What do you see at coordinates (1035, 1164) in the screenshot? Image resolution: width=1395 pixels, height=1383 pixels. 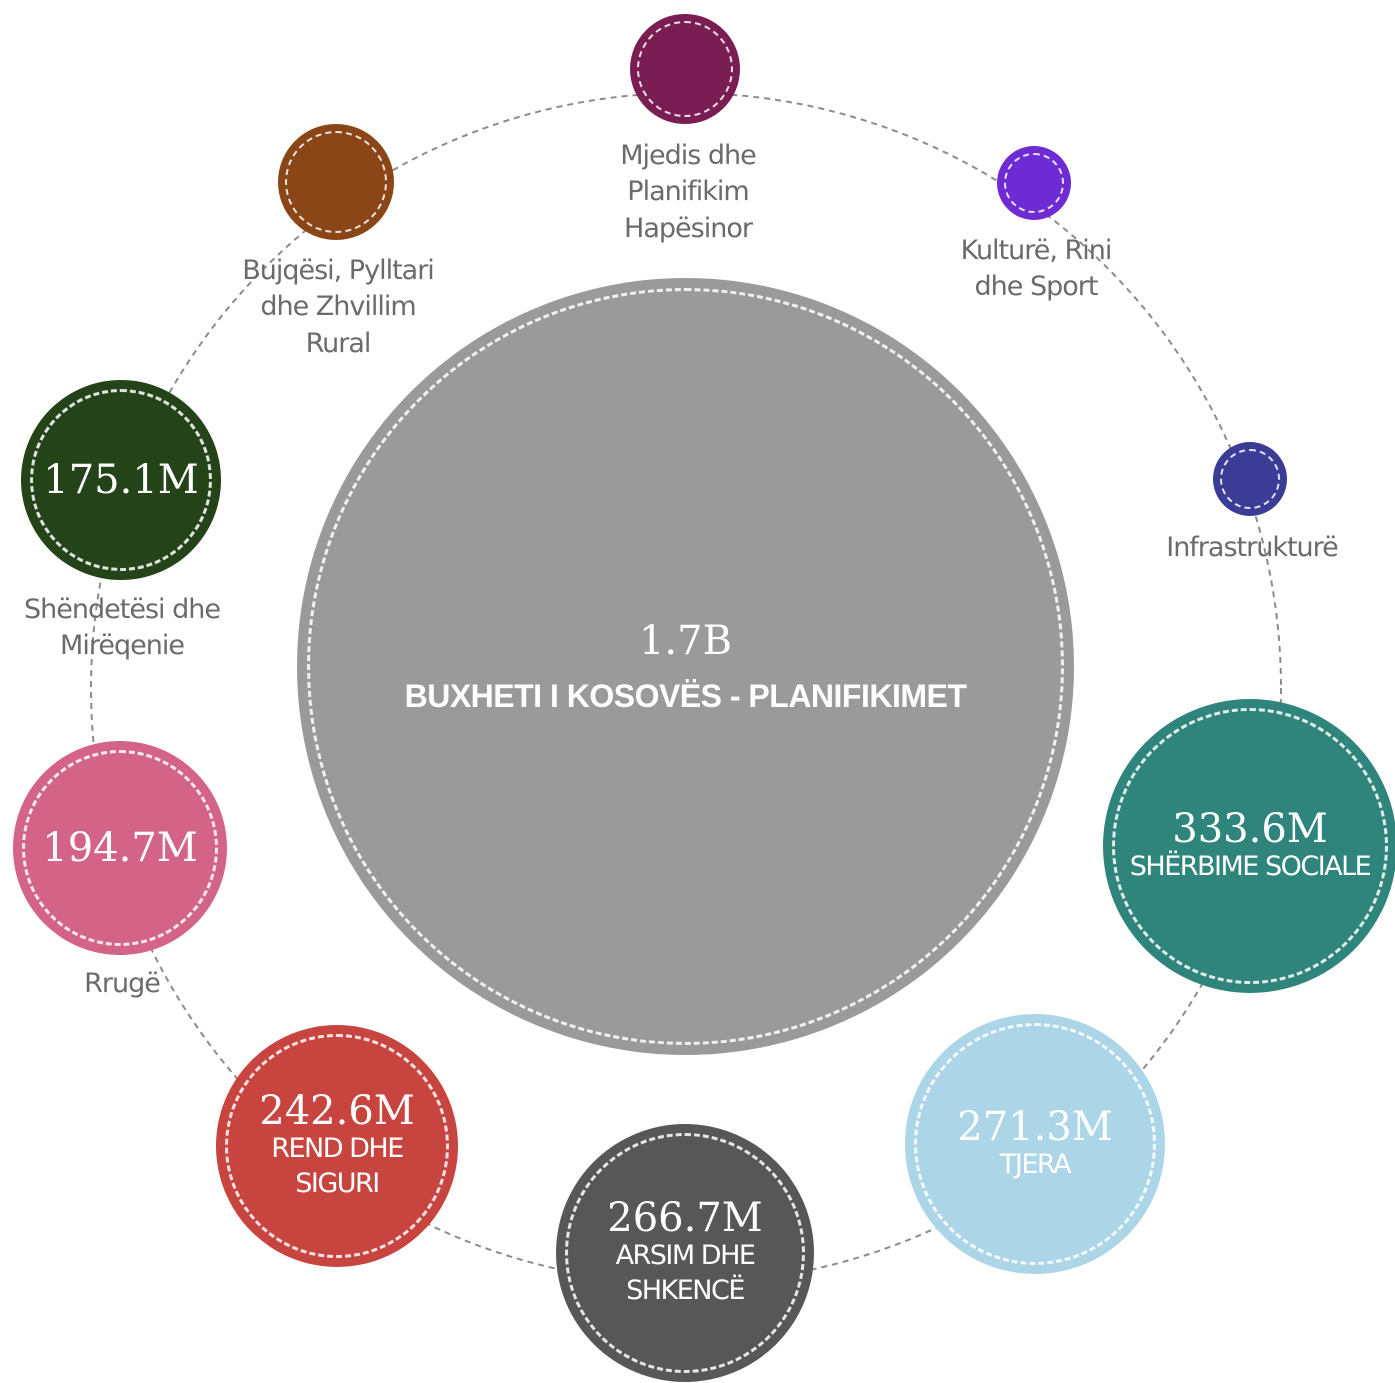 I see `sublabel-tjera: TJERA` at bounding box center [1035, 1164].